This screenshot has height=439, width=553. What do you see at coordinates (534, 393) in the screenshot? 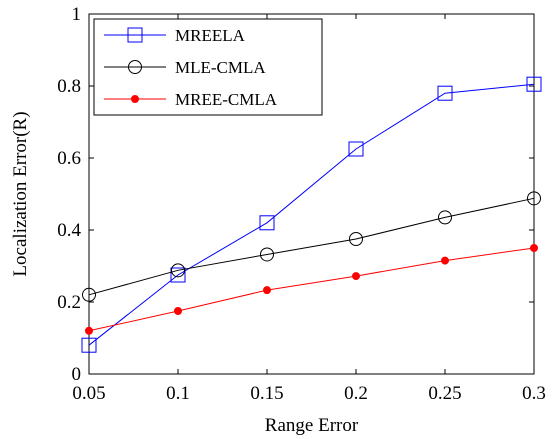
I see `x-tick-label: 0.3` at bounding box center [534, 393].